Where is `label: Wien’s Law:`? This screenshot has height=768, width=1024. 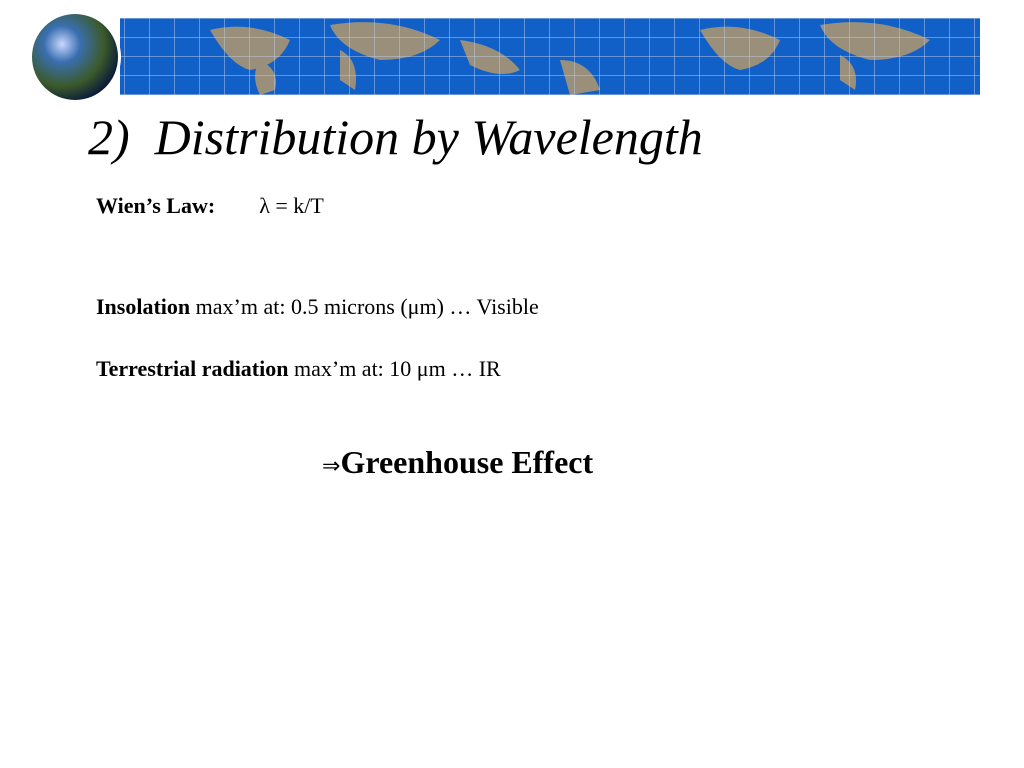
label: Wien’s Law: is located at coordinates (156, 205).